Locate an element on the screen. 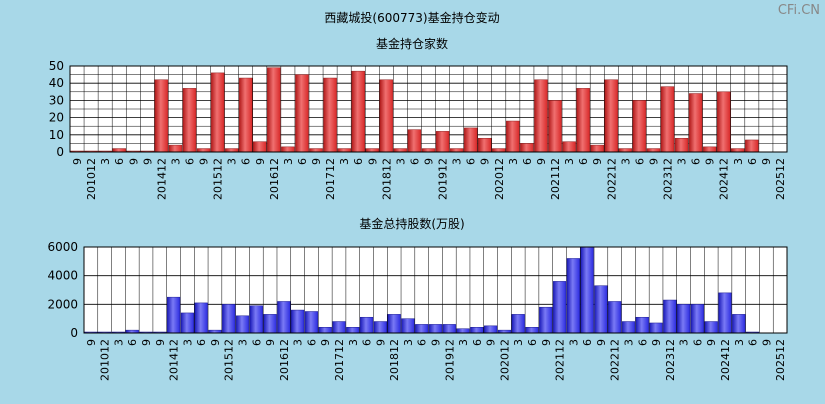 Image resolution: width=825 pixels, height=404 pixels. panel1-title: 基金持仓家数 is located at coordinates (412, 43).